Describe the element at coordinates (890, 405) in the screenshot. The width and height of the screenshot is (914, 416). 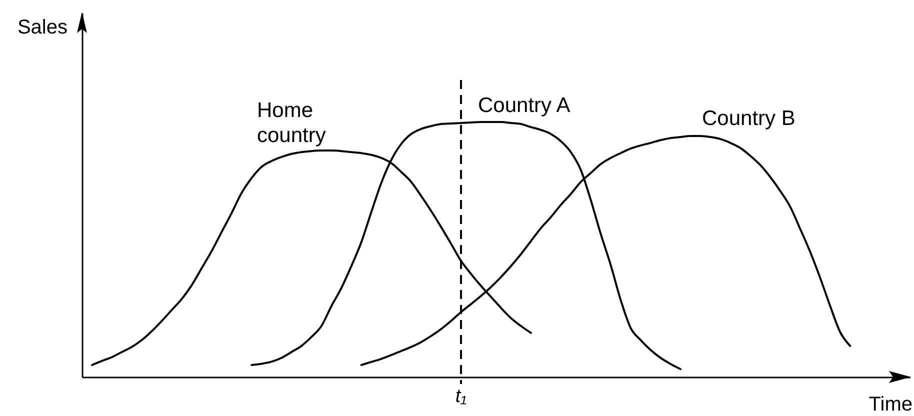
I see `x-axis-title: Time` at that location.